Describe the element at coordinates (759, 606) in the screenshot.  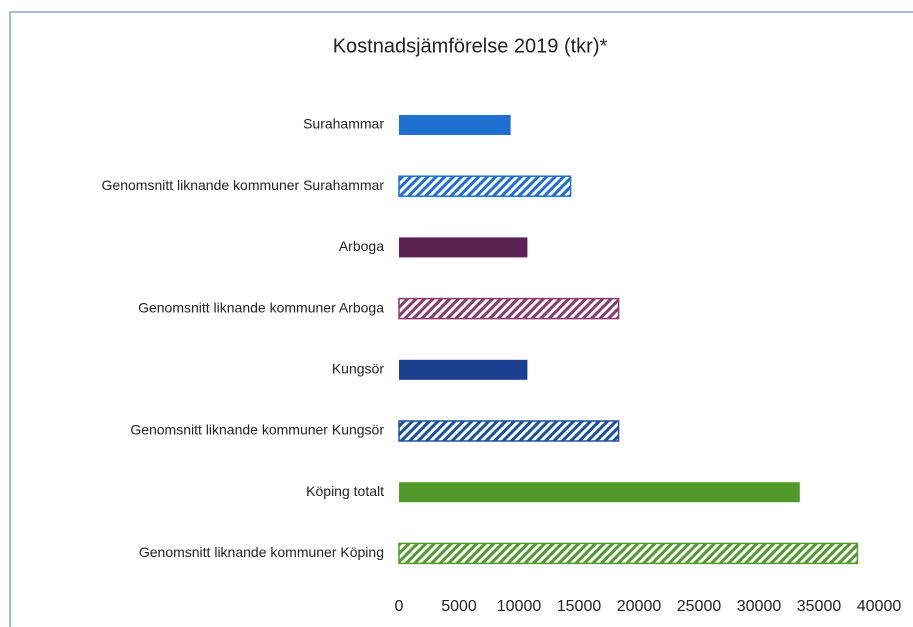
I see `x-tick-label: 30000` at that location.